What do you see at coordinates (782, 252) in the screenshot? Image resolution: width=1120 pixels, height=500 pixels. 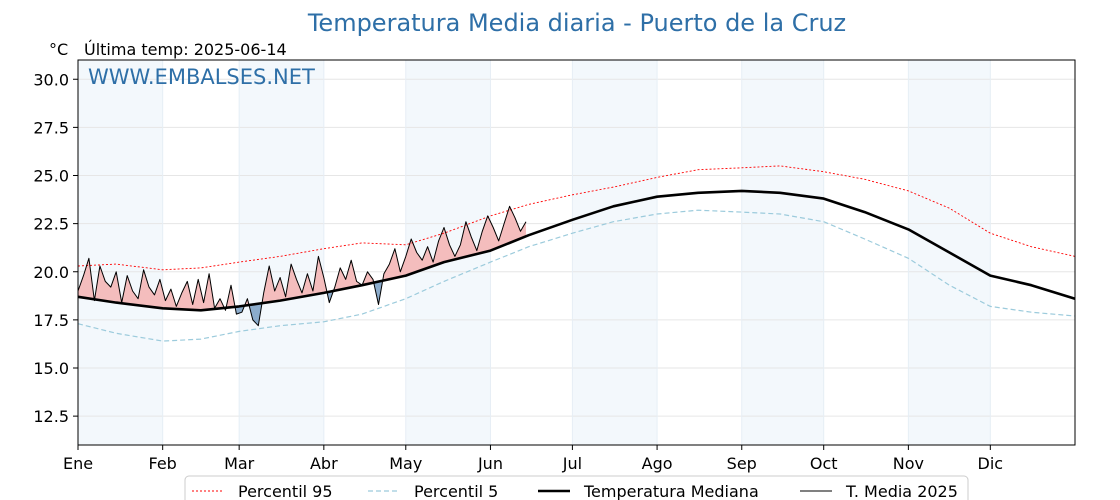 I see `month-shade-sep` at bounding box center [782, 252].